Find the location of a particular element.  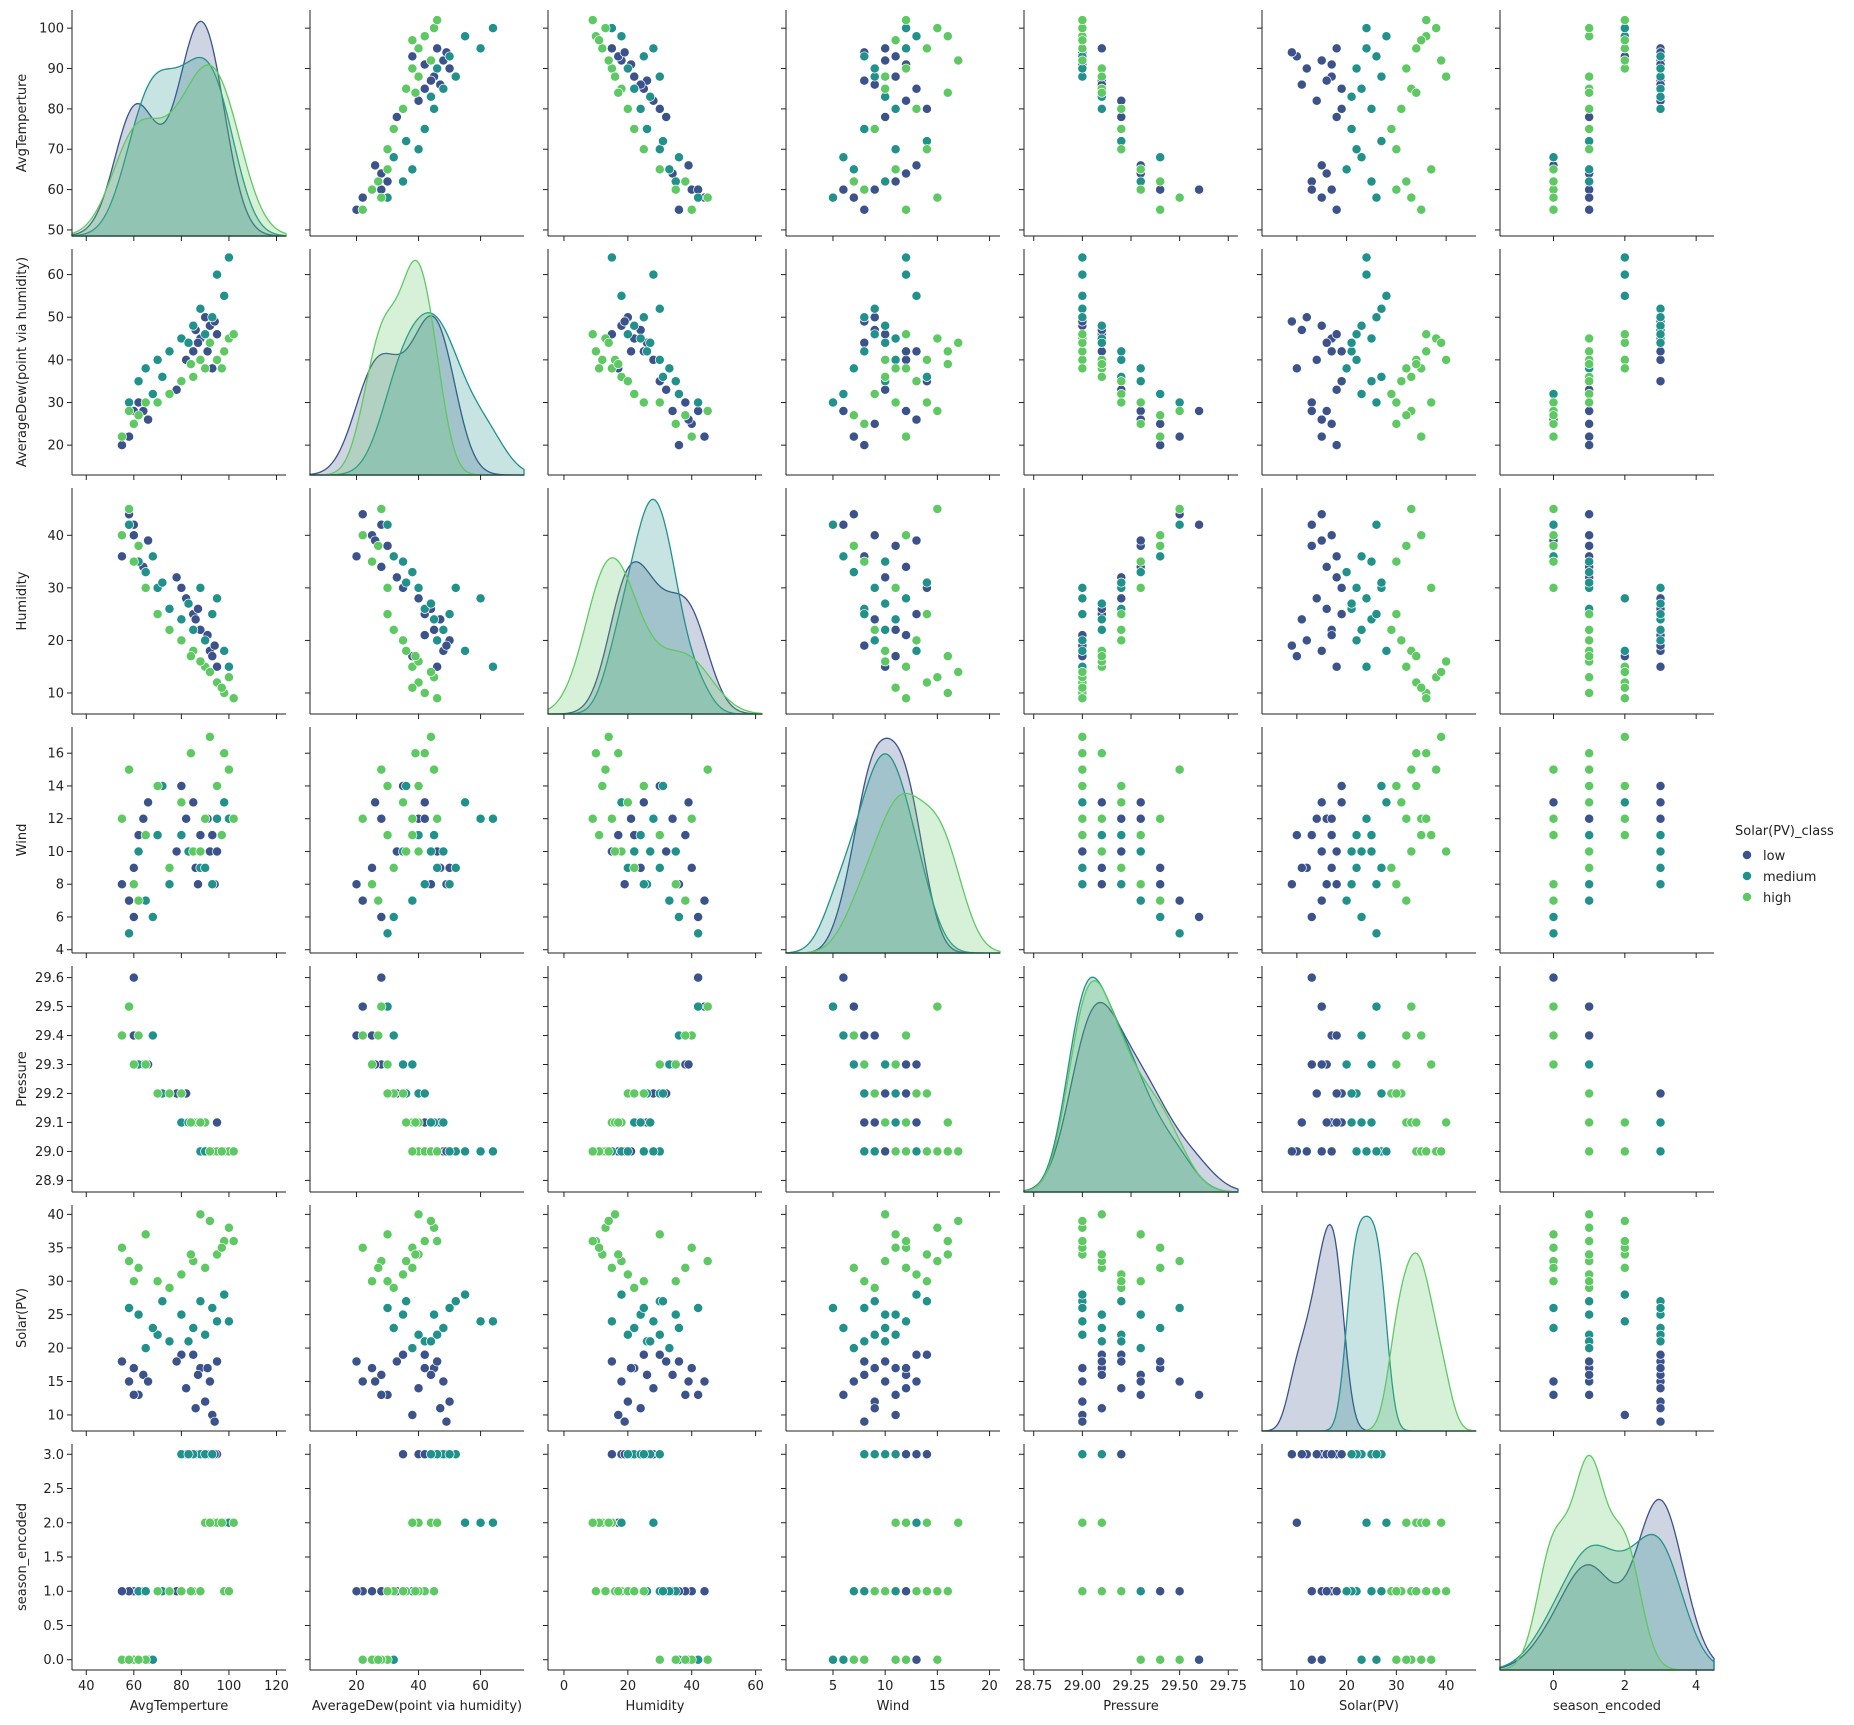

y-tick-label: 6 is located at coordinates (60, 917).